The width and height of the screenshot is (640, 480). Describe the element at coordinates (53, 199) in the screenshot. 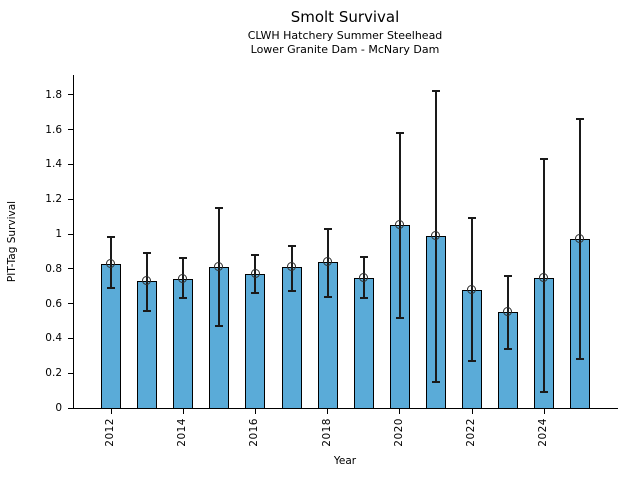

I see `y-axis-tick-label: 1.2` at that location.